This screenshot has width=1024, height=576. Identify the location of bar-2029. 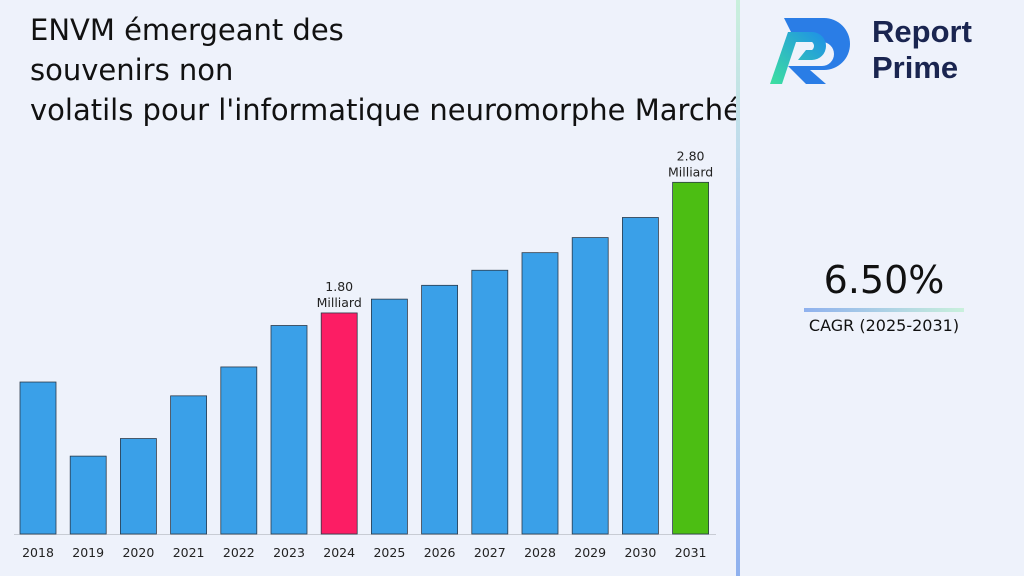
(590, 386).